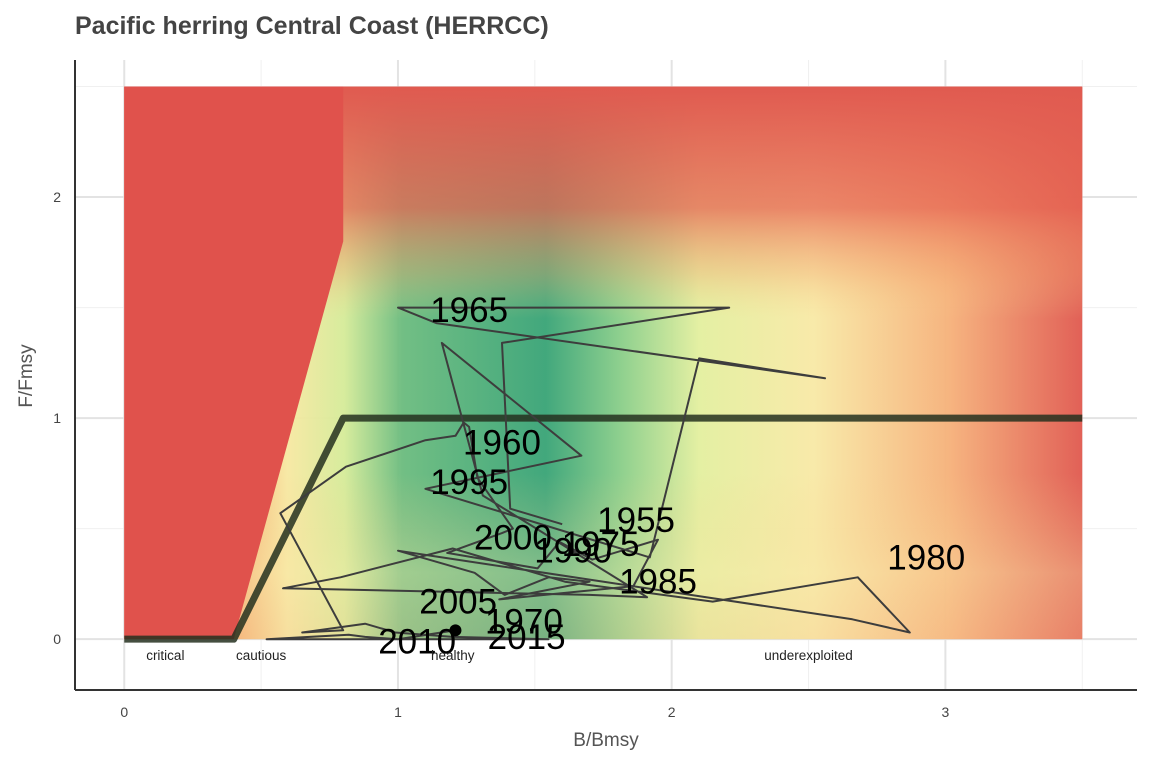 This screenshot has width=1152, height=768. Describe the element at coordinates (261, 655) in the screenshot. I see `zone-label: cautious` at that location.